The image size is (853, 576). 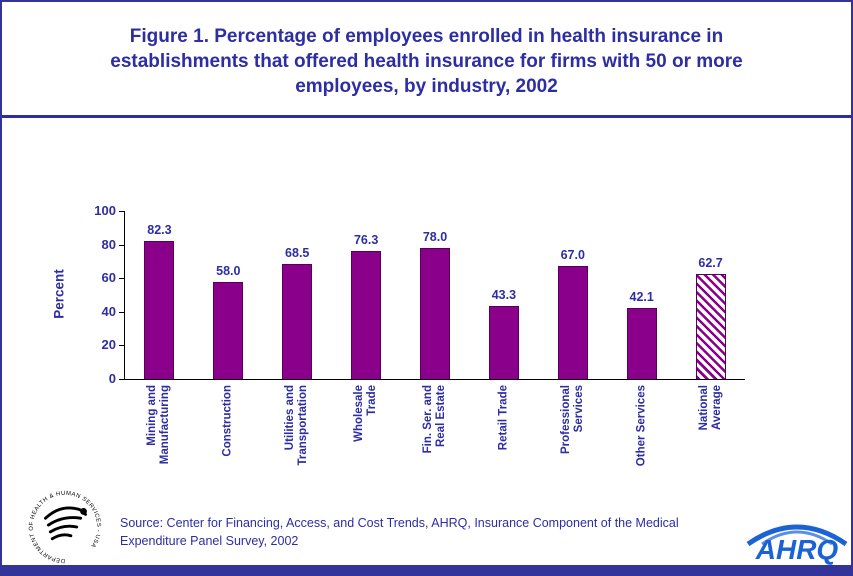 I want to click on bar-value-label: 58.0, so click(x=228, y=270).